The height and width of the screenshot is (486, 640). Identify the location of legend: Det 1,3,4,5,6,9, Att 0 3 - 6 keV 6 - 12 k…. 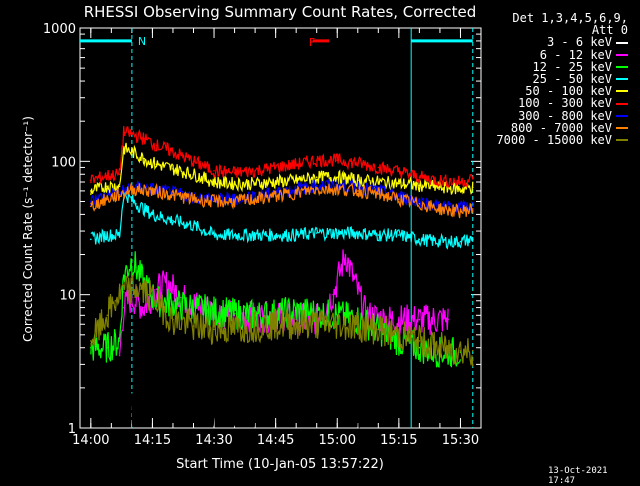
(558, 79).